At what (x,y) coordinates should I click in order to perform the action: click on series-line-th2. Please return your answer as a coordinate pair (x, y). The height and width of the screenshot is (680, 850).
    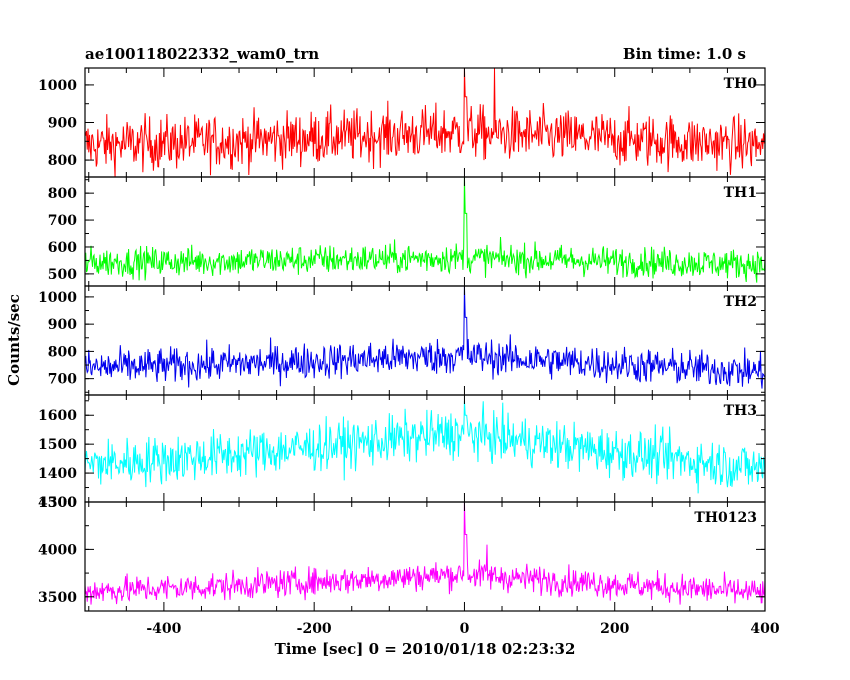
    Looking at the image, I should click on (425, 337).